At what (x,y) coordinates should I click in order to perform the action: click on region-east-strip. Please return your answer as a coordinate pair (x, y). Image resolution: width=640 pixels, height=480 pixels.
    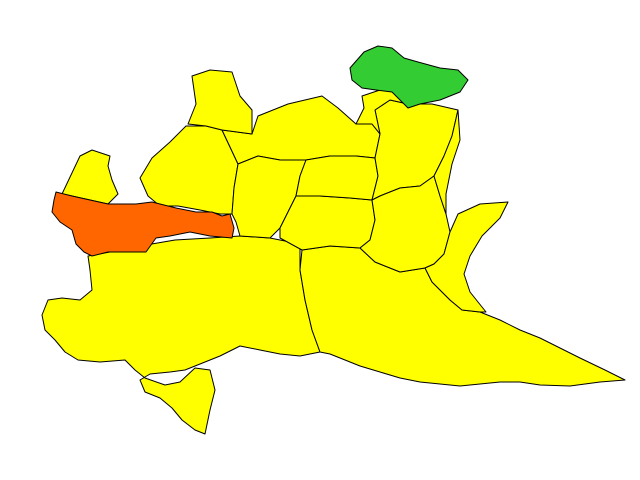
    Looking at the image, I should click on (466, 257).